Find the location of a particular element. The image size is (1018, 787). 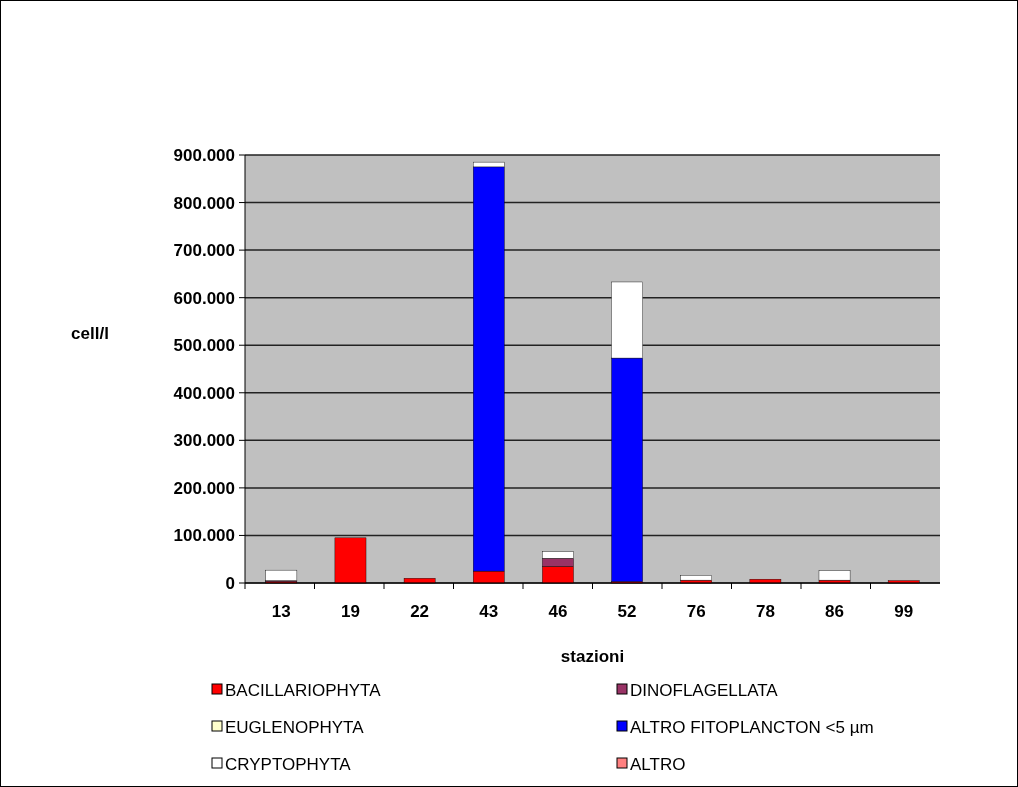

x-tick-label: 86 is located at coordinates (834, 611).